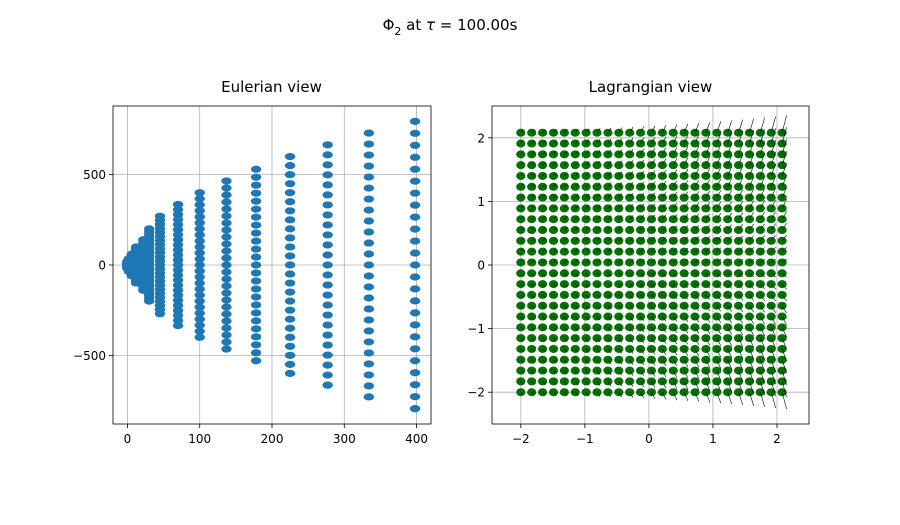 The width and height of the screenshot is (900, 525). Describe the element at coordinates (416, 439) in the screenshot. I see `eulerian-xtick-label: 400` at that location.